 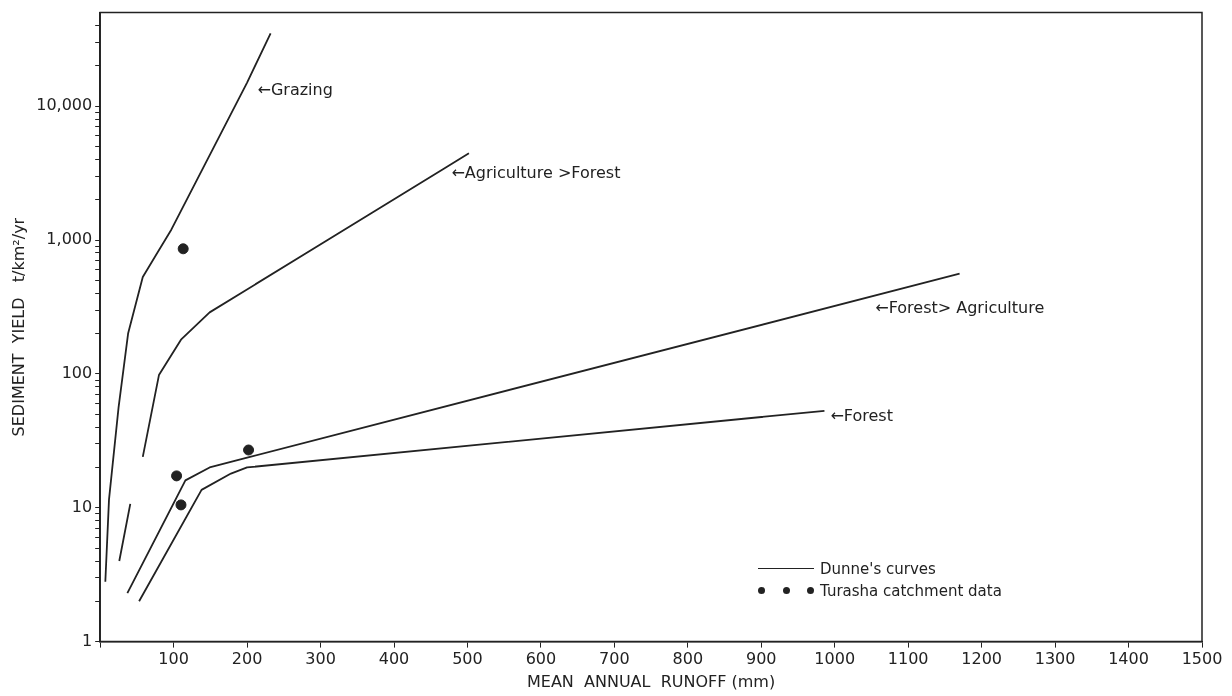 What do you see at coordinates (64, 105) in the screenshot?
I see `y-tick-label: 10,000` at bounding box center [64, 105].